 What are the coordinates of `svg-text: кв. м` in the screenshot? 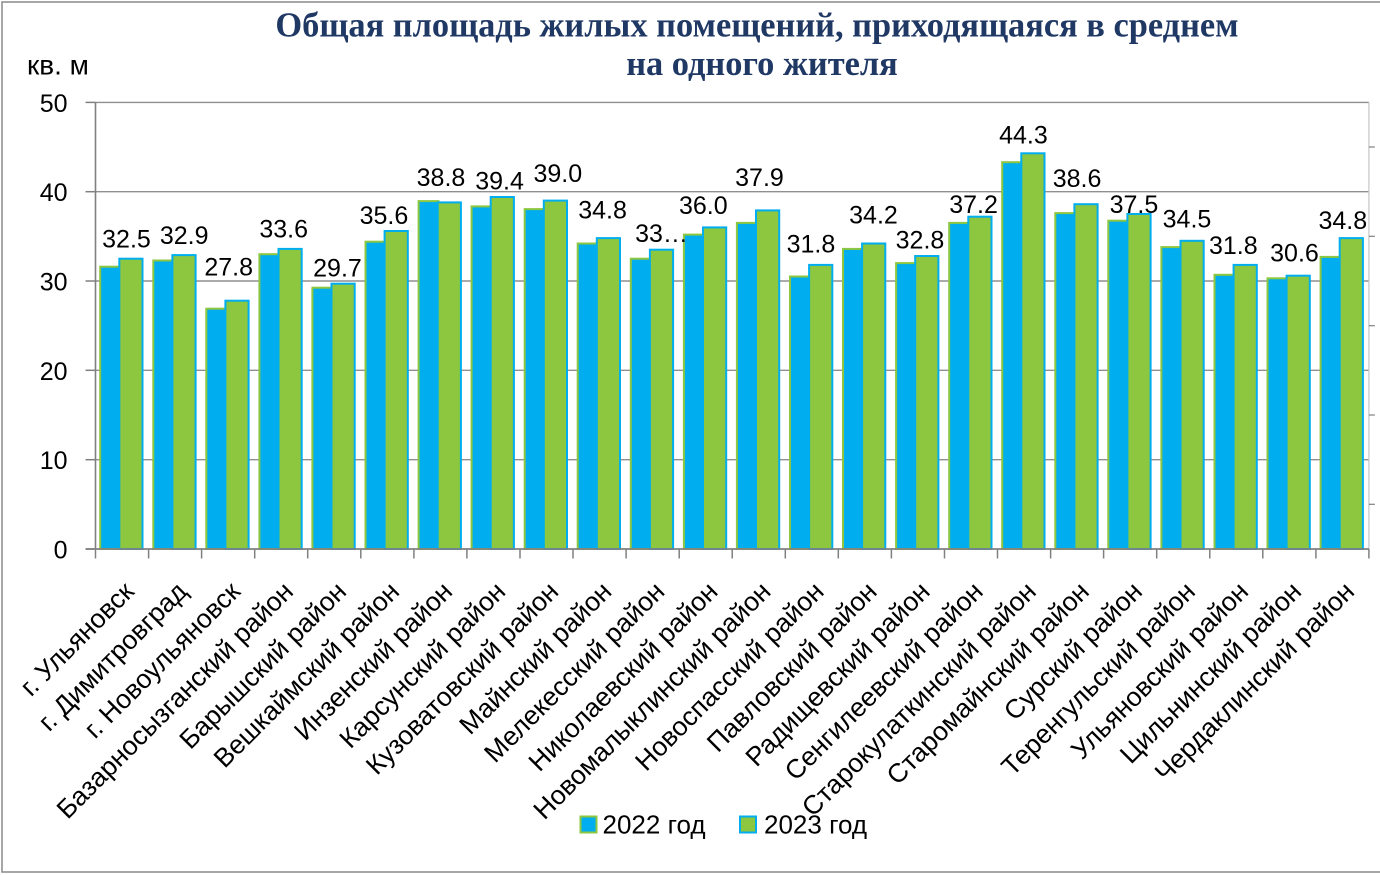 It's located at (58, 65).